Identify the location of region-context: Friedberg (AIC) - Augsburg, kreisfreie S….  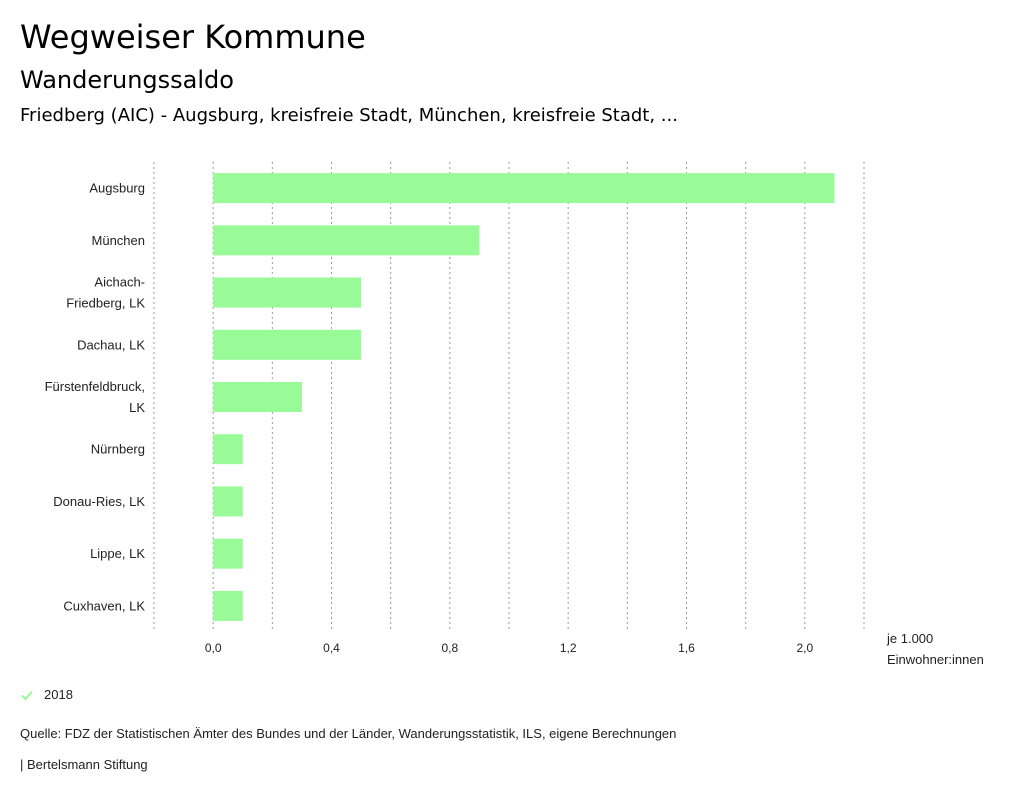
(349, 115).